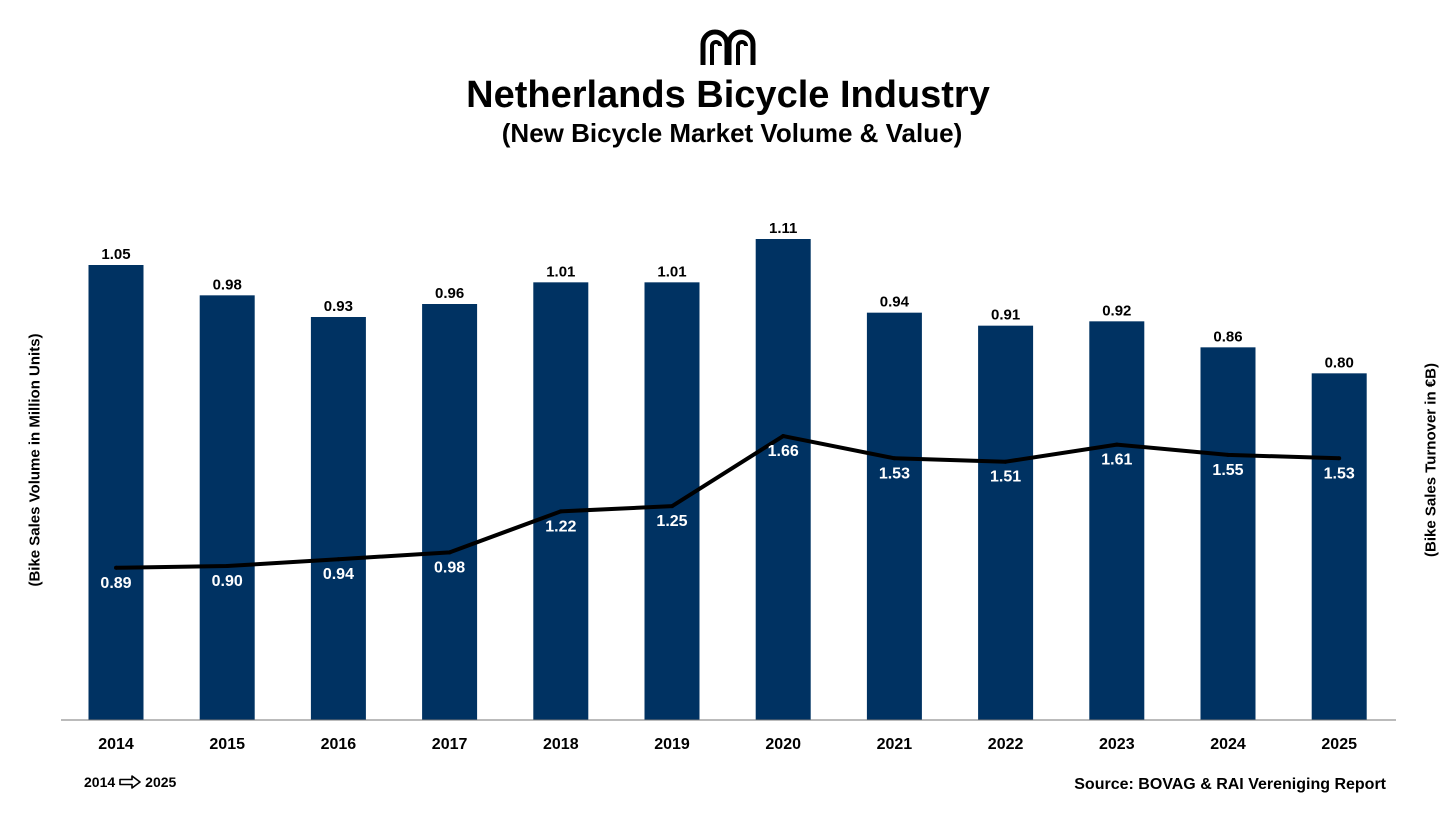 The height and width of the screenshot is (819, 1456). Describe the element at coordinates (727, 502) in the screenshot. I see `turnover-line` at that location.